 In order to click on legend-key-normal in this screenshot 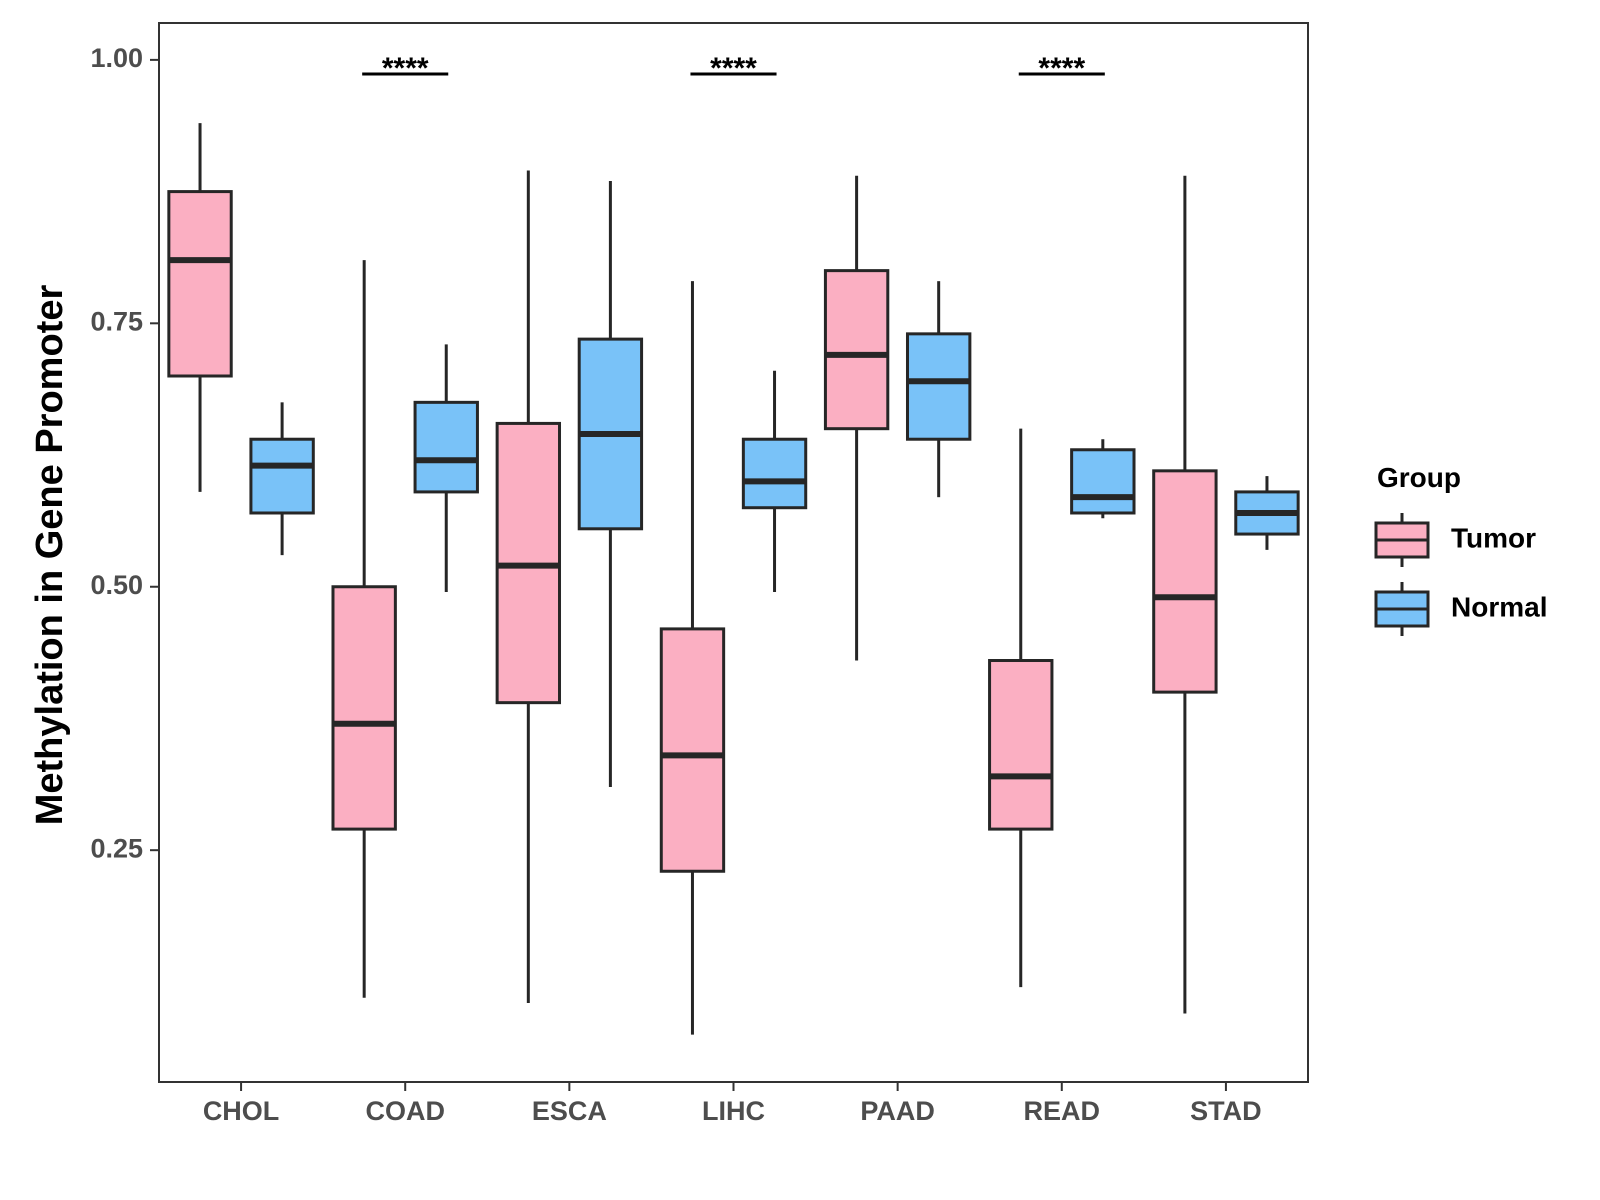, I will do `click(1402, 609)`.